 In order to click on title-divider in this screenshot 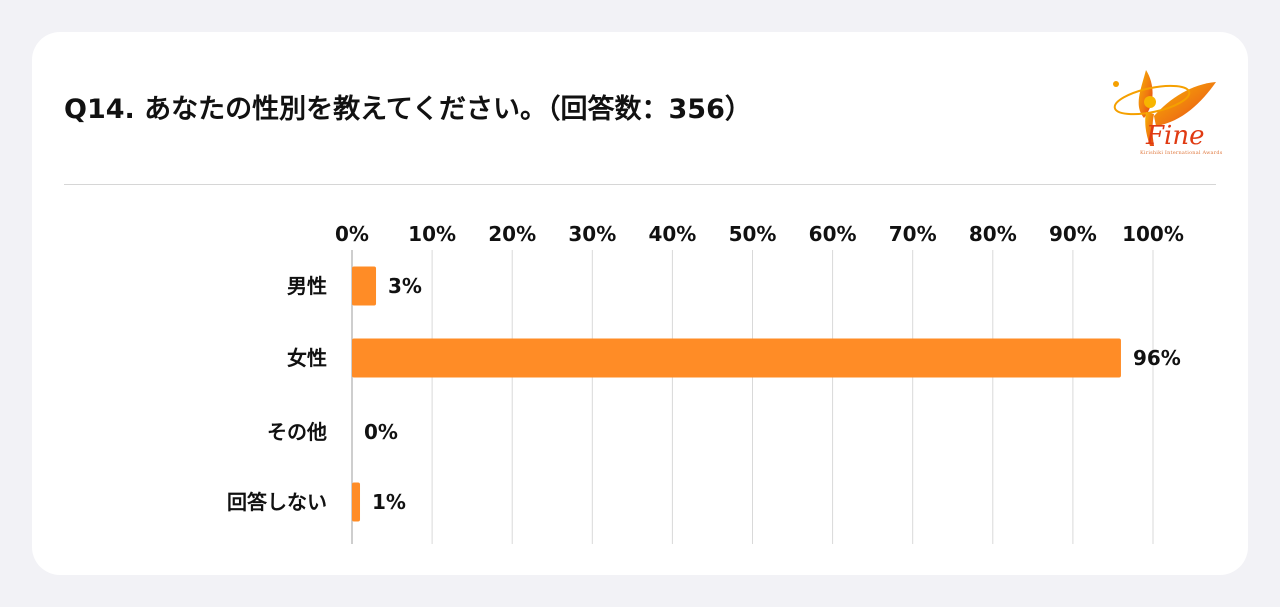, I will do `click(640, 184)`.